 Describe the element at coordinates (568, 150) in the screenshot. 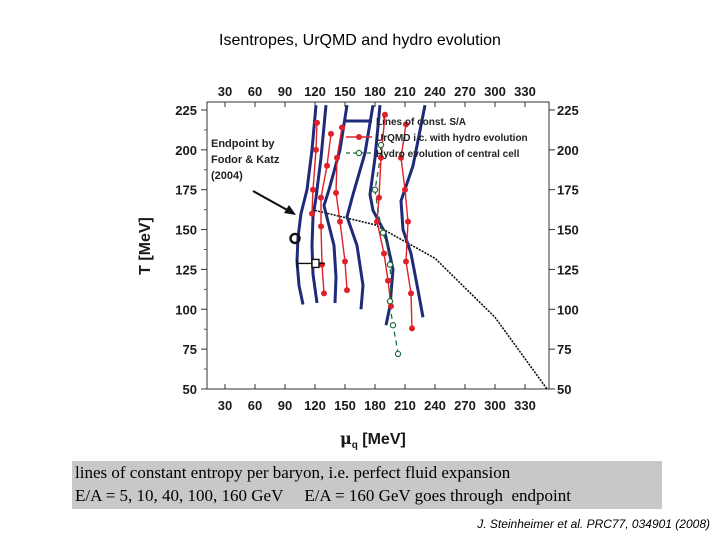

I see `y-tick-label-right: 200` at that location.